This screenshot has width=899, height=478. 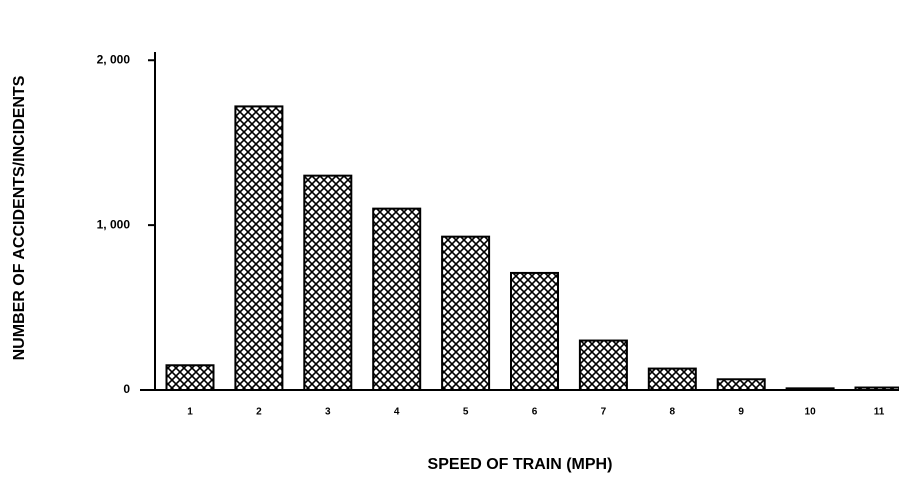 I want to click on x-tick-label: 2, so click(x=259, y=412).